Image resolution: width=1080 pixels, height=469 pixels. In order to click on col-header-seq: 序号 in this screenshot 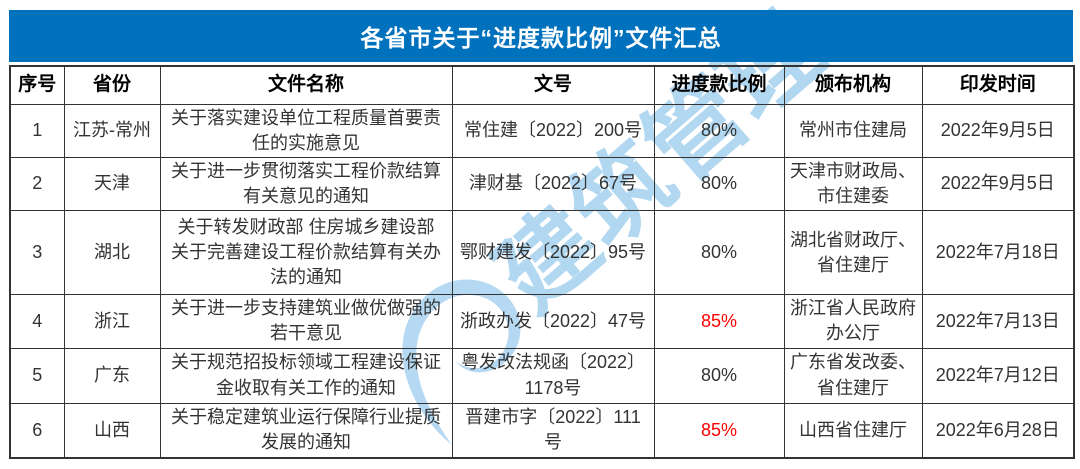, I will do `click(37, 85)`.